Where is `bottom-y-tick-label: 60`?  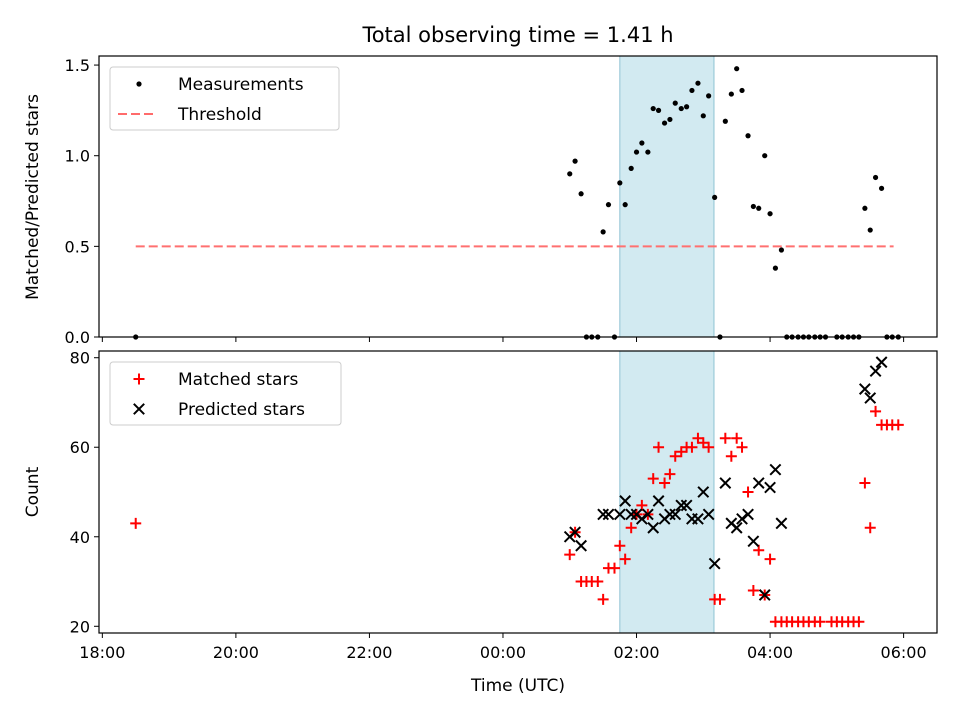
bottom-y-tick-label: 60 is located at coordinates (80, 447).